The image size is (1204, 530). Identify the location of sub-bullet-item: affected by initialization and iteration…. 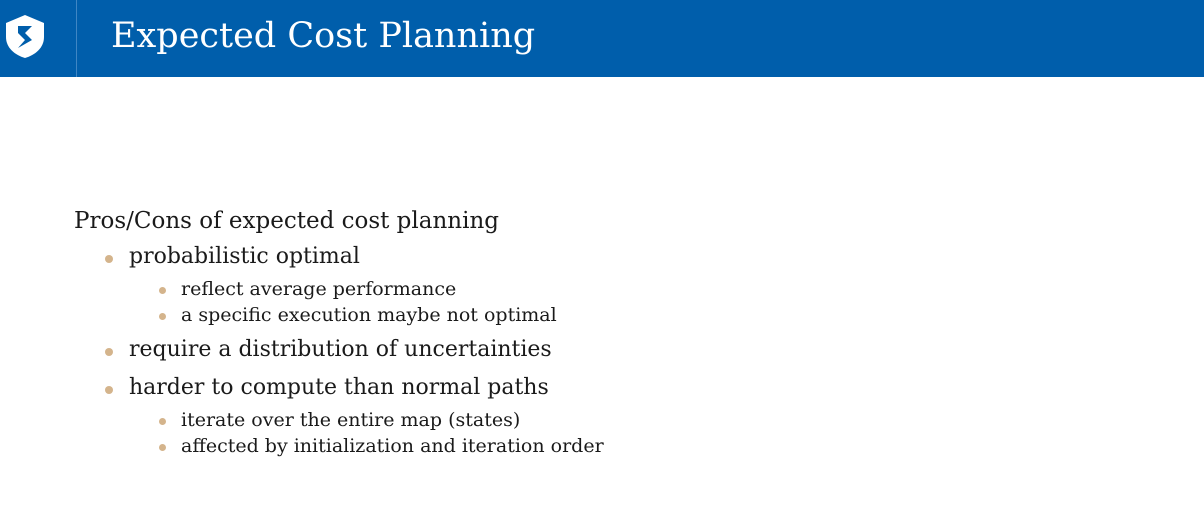
(666, 446).